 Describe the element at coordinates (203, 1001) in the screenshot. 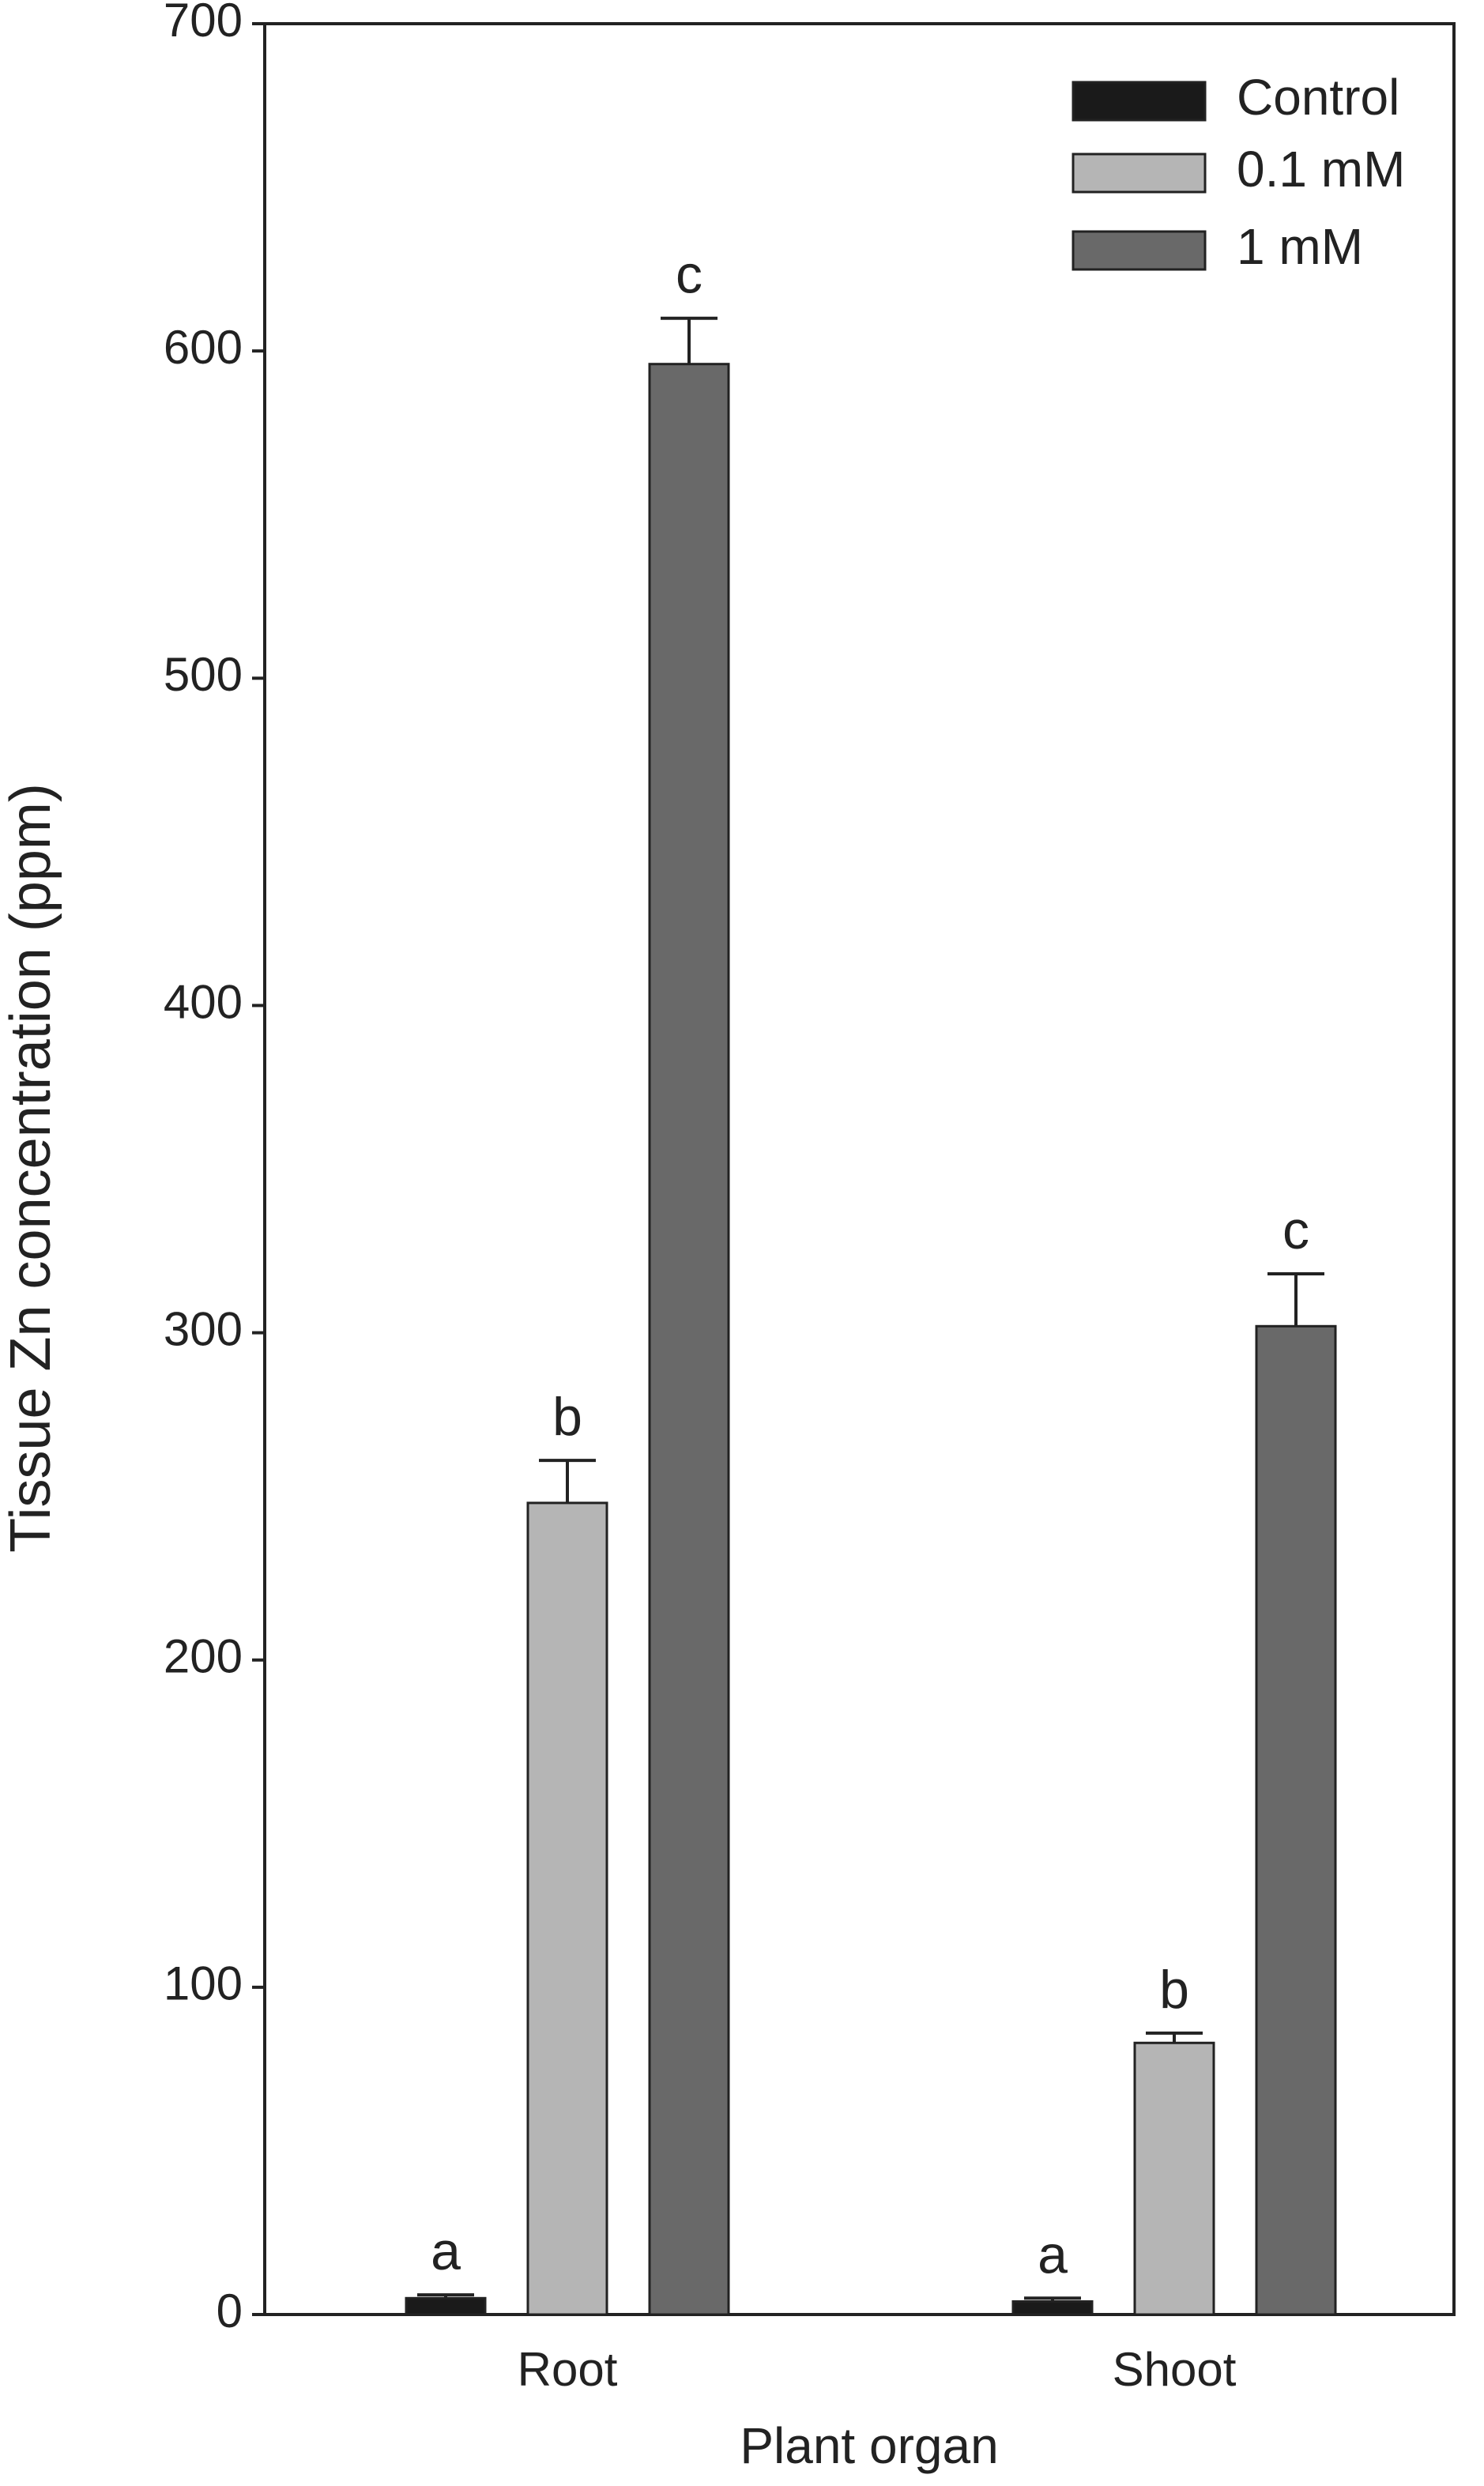

I see `y-tick-label: 400` at that location.